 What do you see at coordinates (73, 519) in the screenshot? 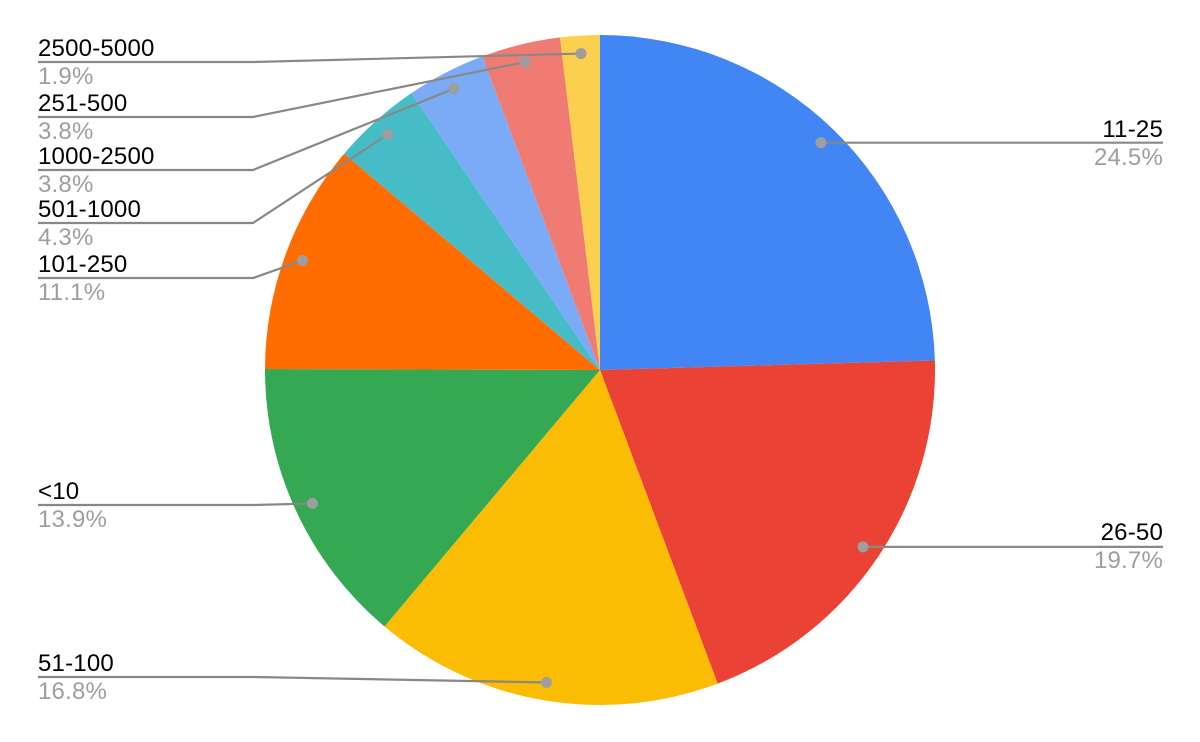
I see `slice-percent: 13.9%` at bounding box center [73, 519].